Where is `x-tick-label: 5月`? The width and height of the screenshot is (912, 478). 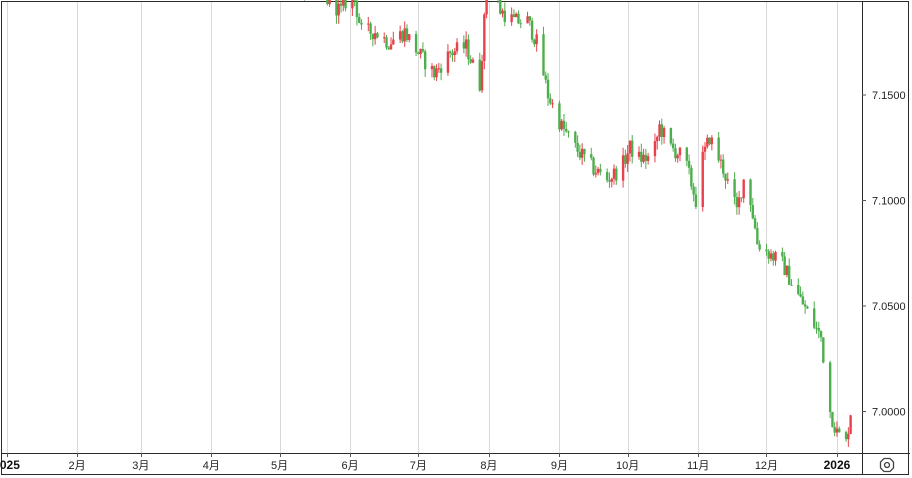
x-tick-label: 5月 is located at coordinates (279, 466).